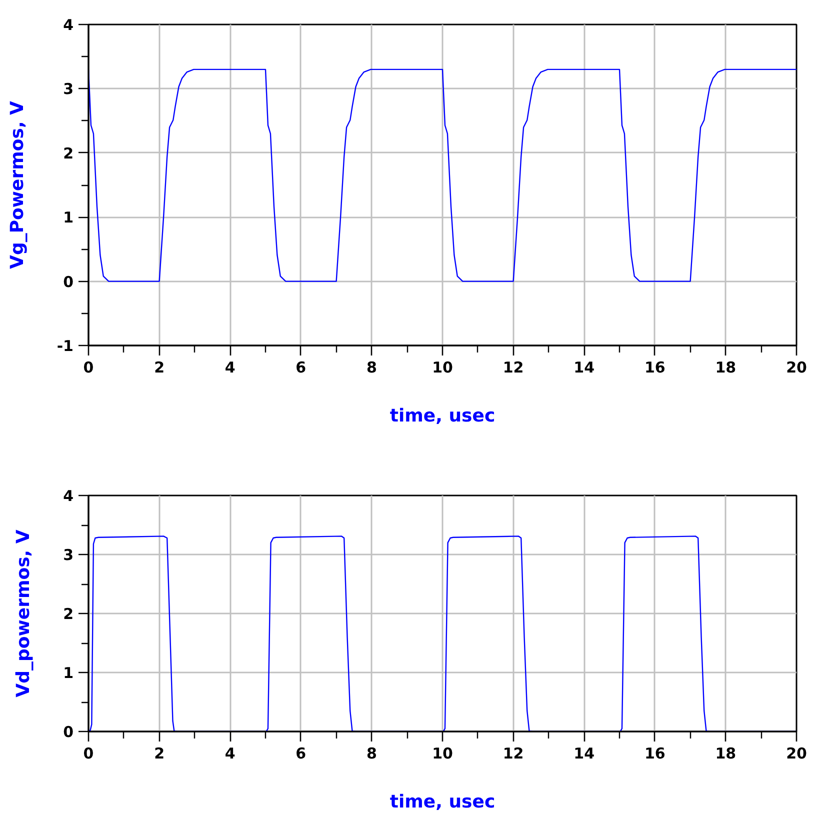 This screenshot has height=820, width=815. Describe the element at coordinates (17, 184) in the screenshot. I see `y-axis-title: Vg_Powermos, V` at that location.